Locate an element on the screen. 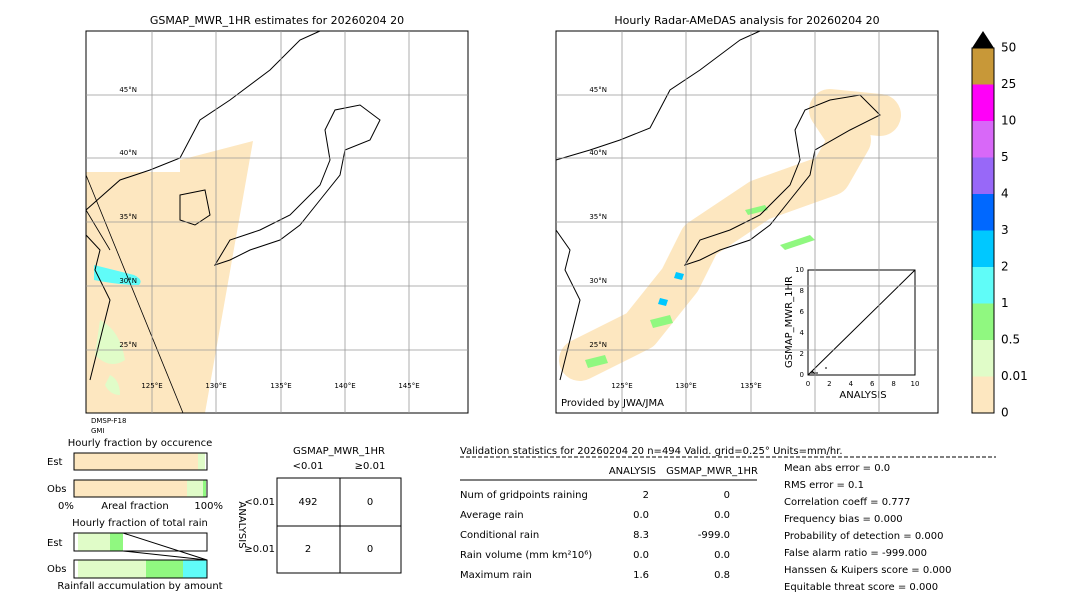 The image size is (1080, 612). score: Equitable threat score = 0.000 is located at coordinates (861, 587).